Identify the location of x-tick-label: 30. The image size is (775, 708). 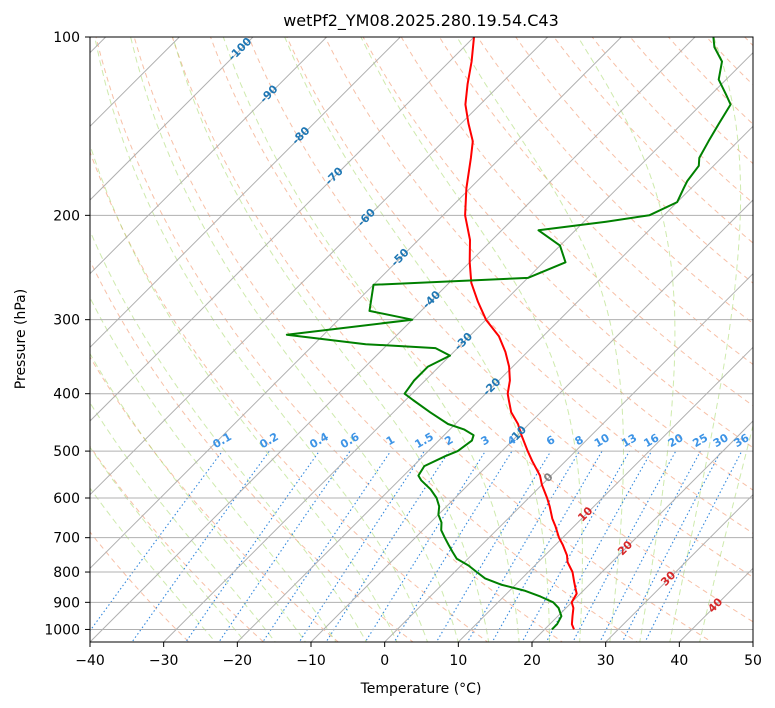
(606, 661).